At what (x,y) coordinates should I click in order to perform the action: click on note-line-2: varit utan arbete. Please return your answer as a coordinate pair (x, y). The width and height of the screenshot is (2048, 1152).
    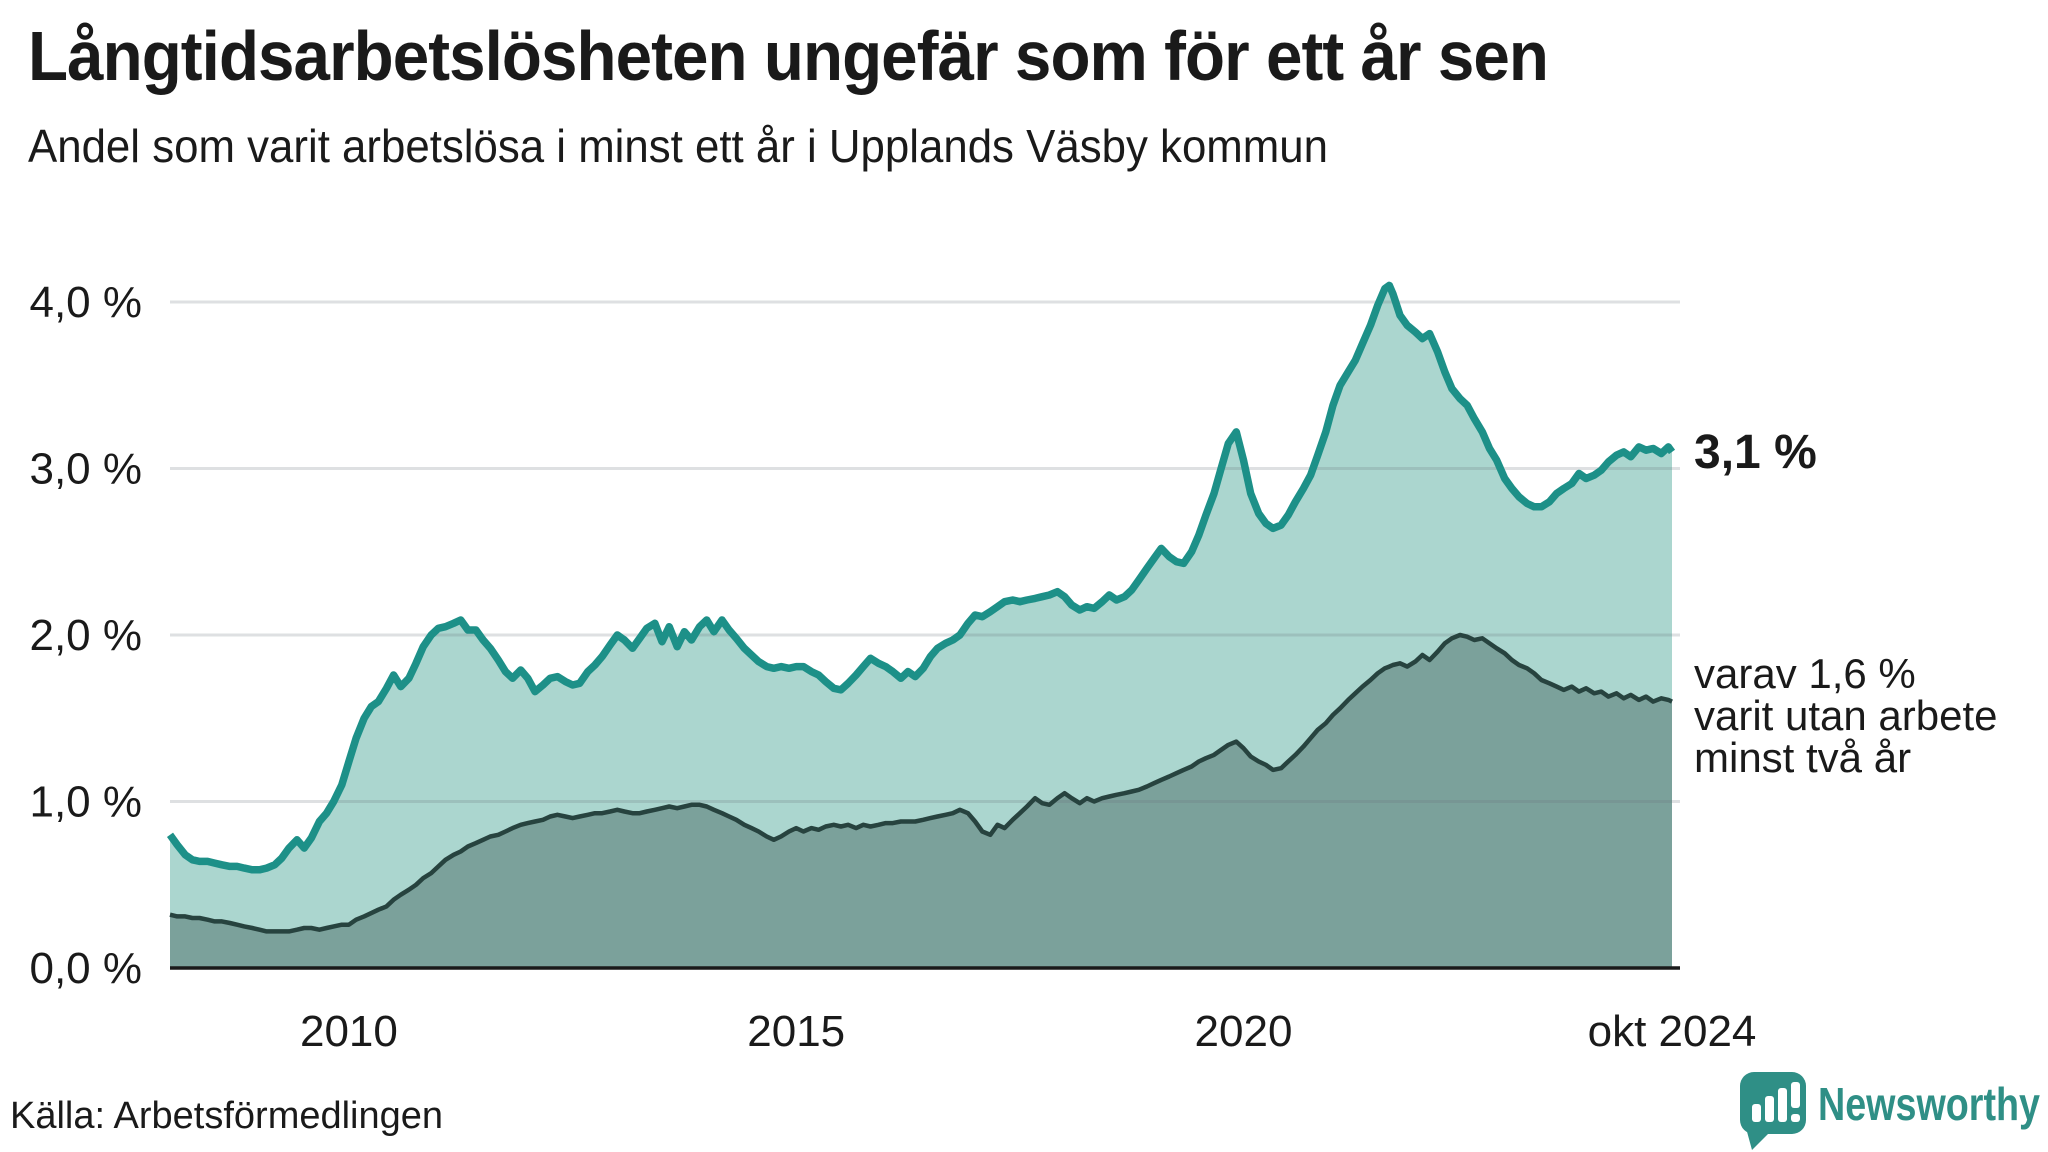
    Looking at the image, I should click on (1846, 715).